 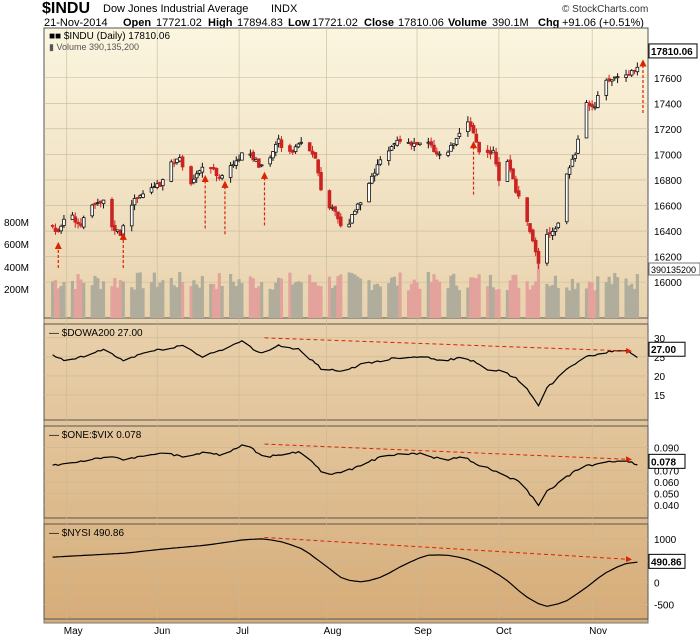 I want to click on indicator-last-label: 0.078, so click(x=663, y=462).